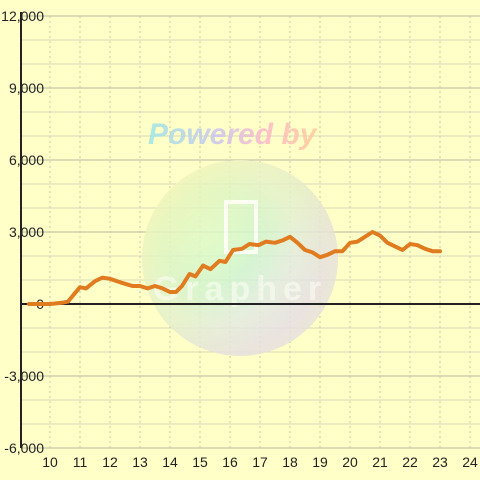  What do you see at coordinates (350, 462) in the screenshot?
I see `x-tick-label: 20` at bounding box center [350, 462].